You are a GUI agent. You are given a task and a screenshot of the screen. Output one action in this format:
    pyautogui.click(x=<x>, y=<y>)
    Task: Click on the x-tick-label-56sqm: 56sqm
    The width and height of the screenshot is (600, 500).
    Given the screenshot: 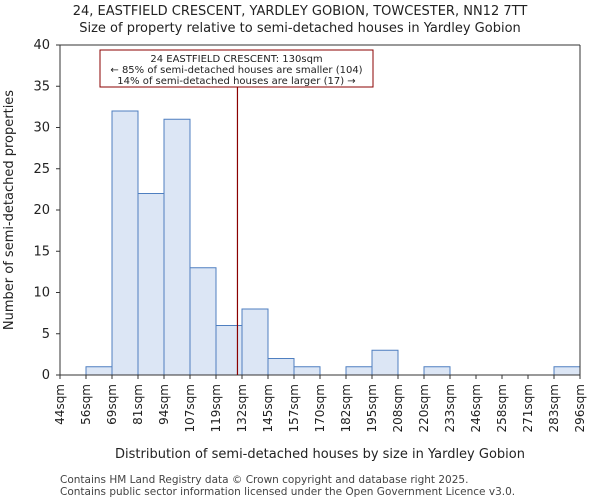 What is the action you would take?
    pyautogui.click(x=86, y=404)
    